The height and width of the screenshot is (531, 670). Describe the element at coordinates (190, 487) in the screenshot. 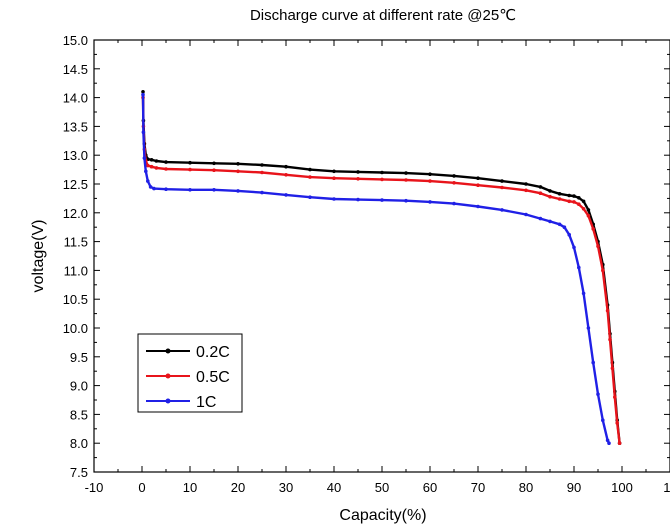

I see `x-tick-label: 10` at that location.